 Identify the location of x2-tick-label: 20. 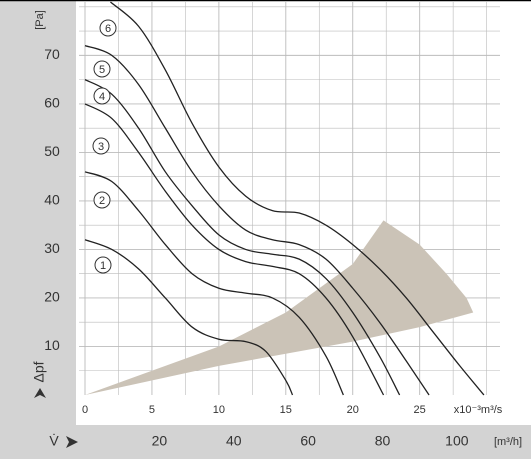
(160, 441).